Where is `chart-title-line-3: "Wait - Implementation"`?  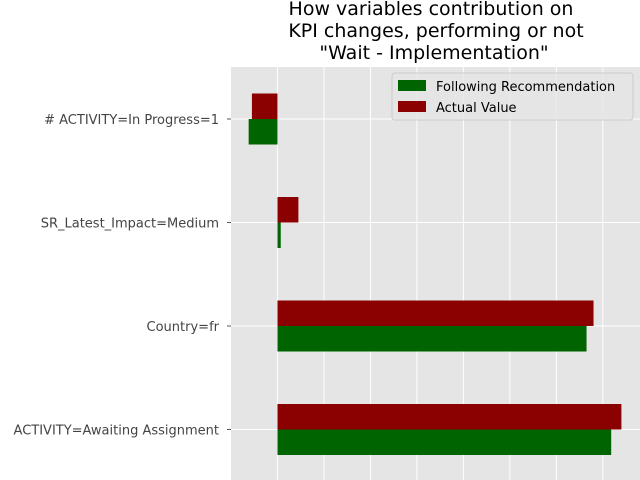
chart-title-line-3: "Wait - Implementation" is located at coordinates (433, 53).